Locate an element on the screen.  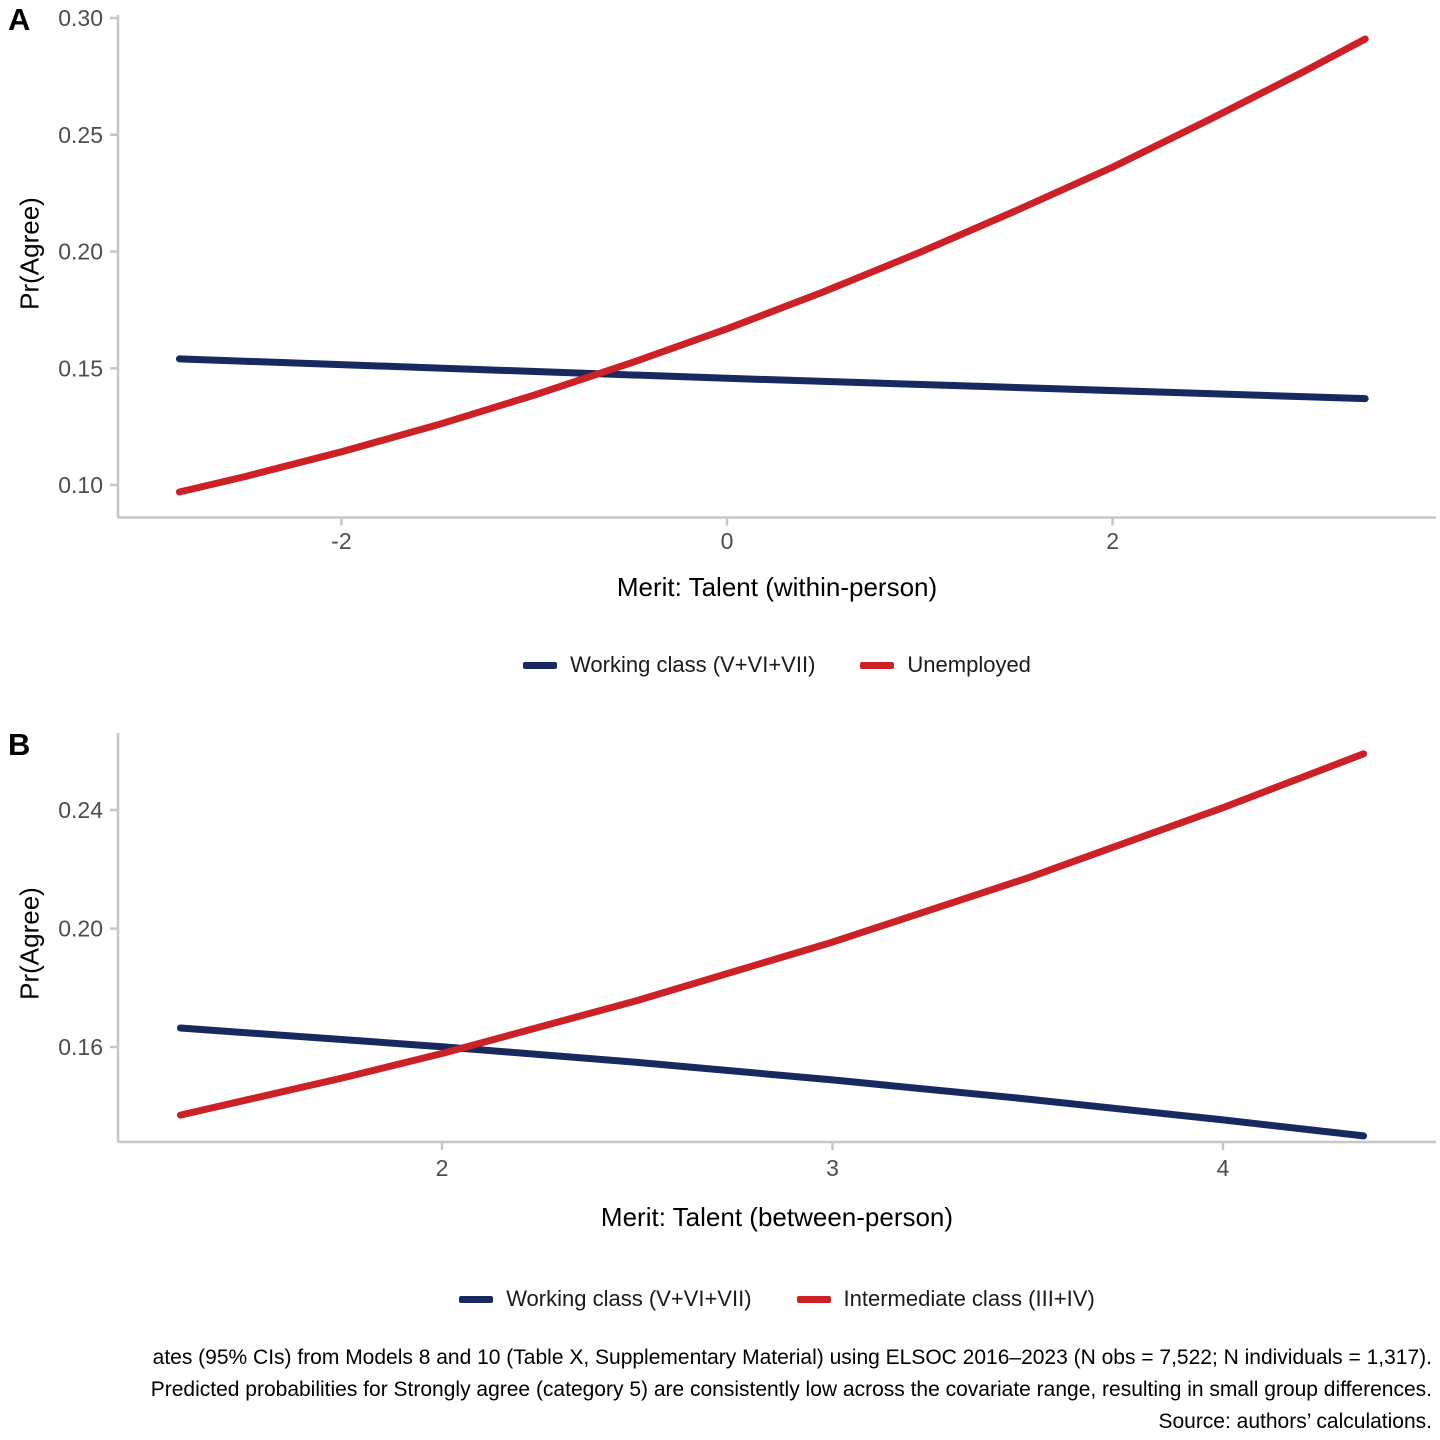
y-tick-label: 0.15 is located at coordinates (80, 368).